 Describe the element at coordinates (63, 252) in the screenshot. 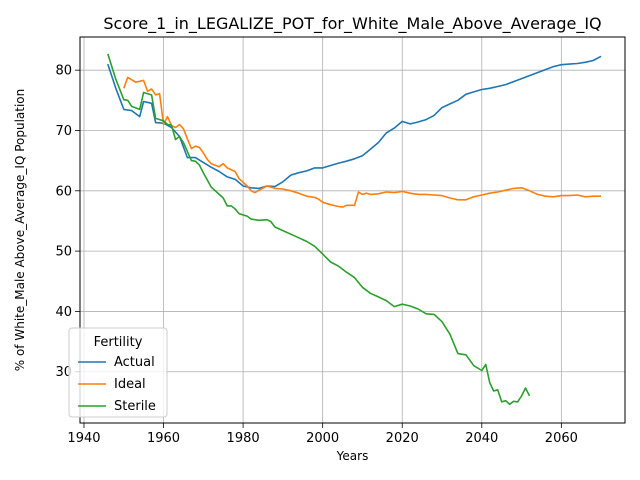

I see `y-tick-label: 50` at that location.